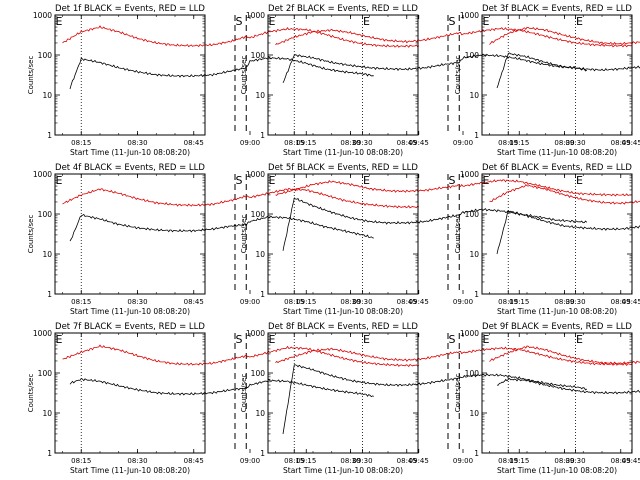  I want to click on panel-title: Det 4f BLACK = Events, RED = LLD, so click(130, 168).